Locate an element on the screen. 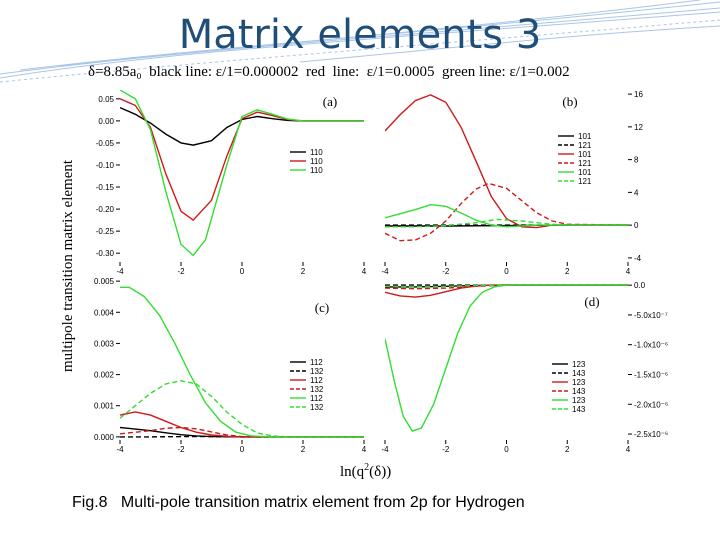  y-tick-label: -0.05 is located at coordinates (105, 143).